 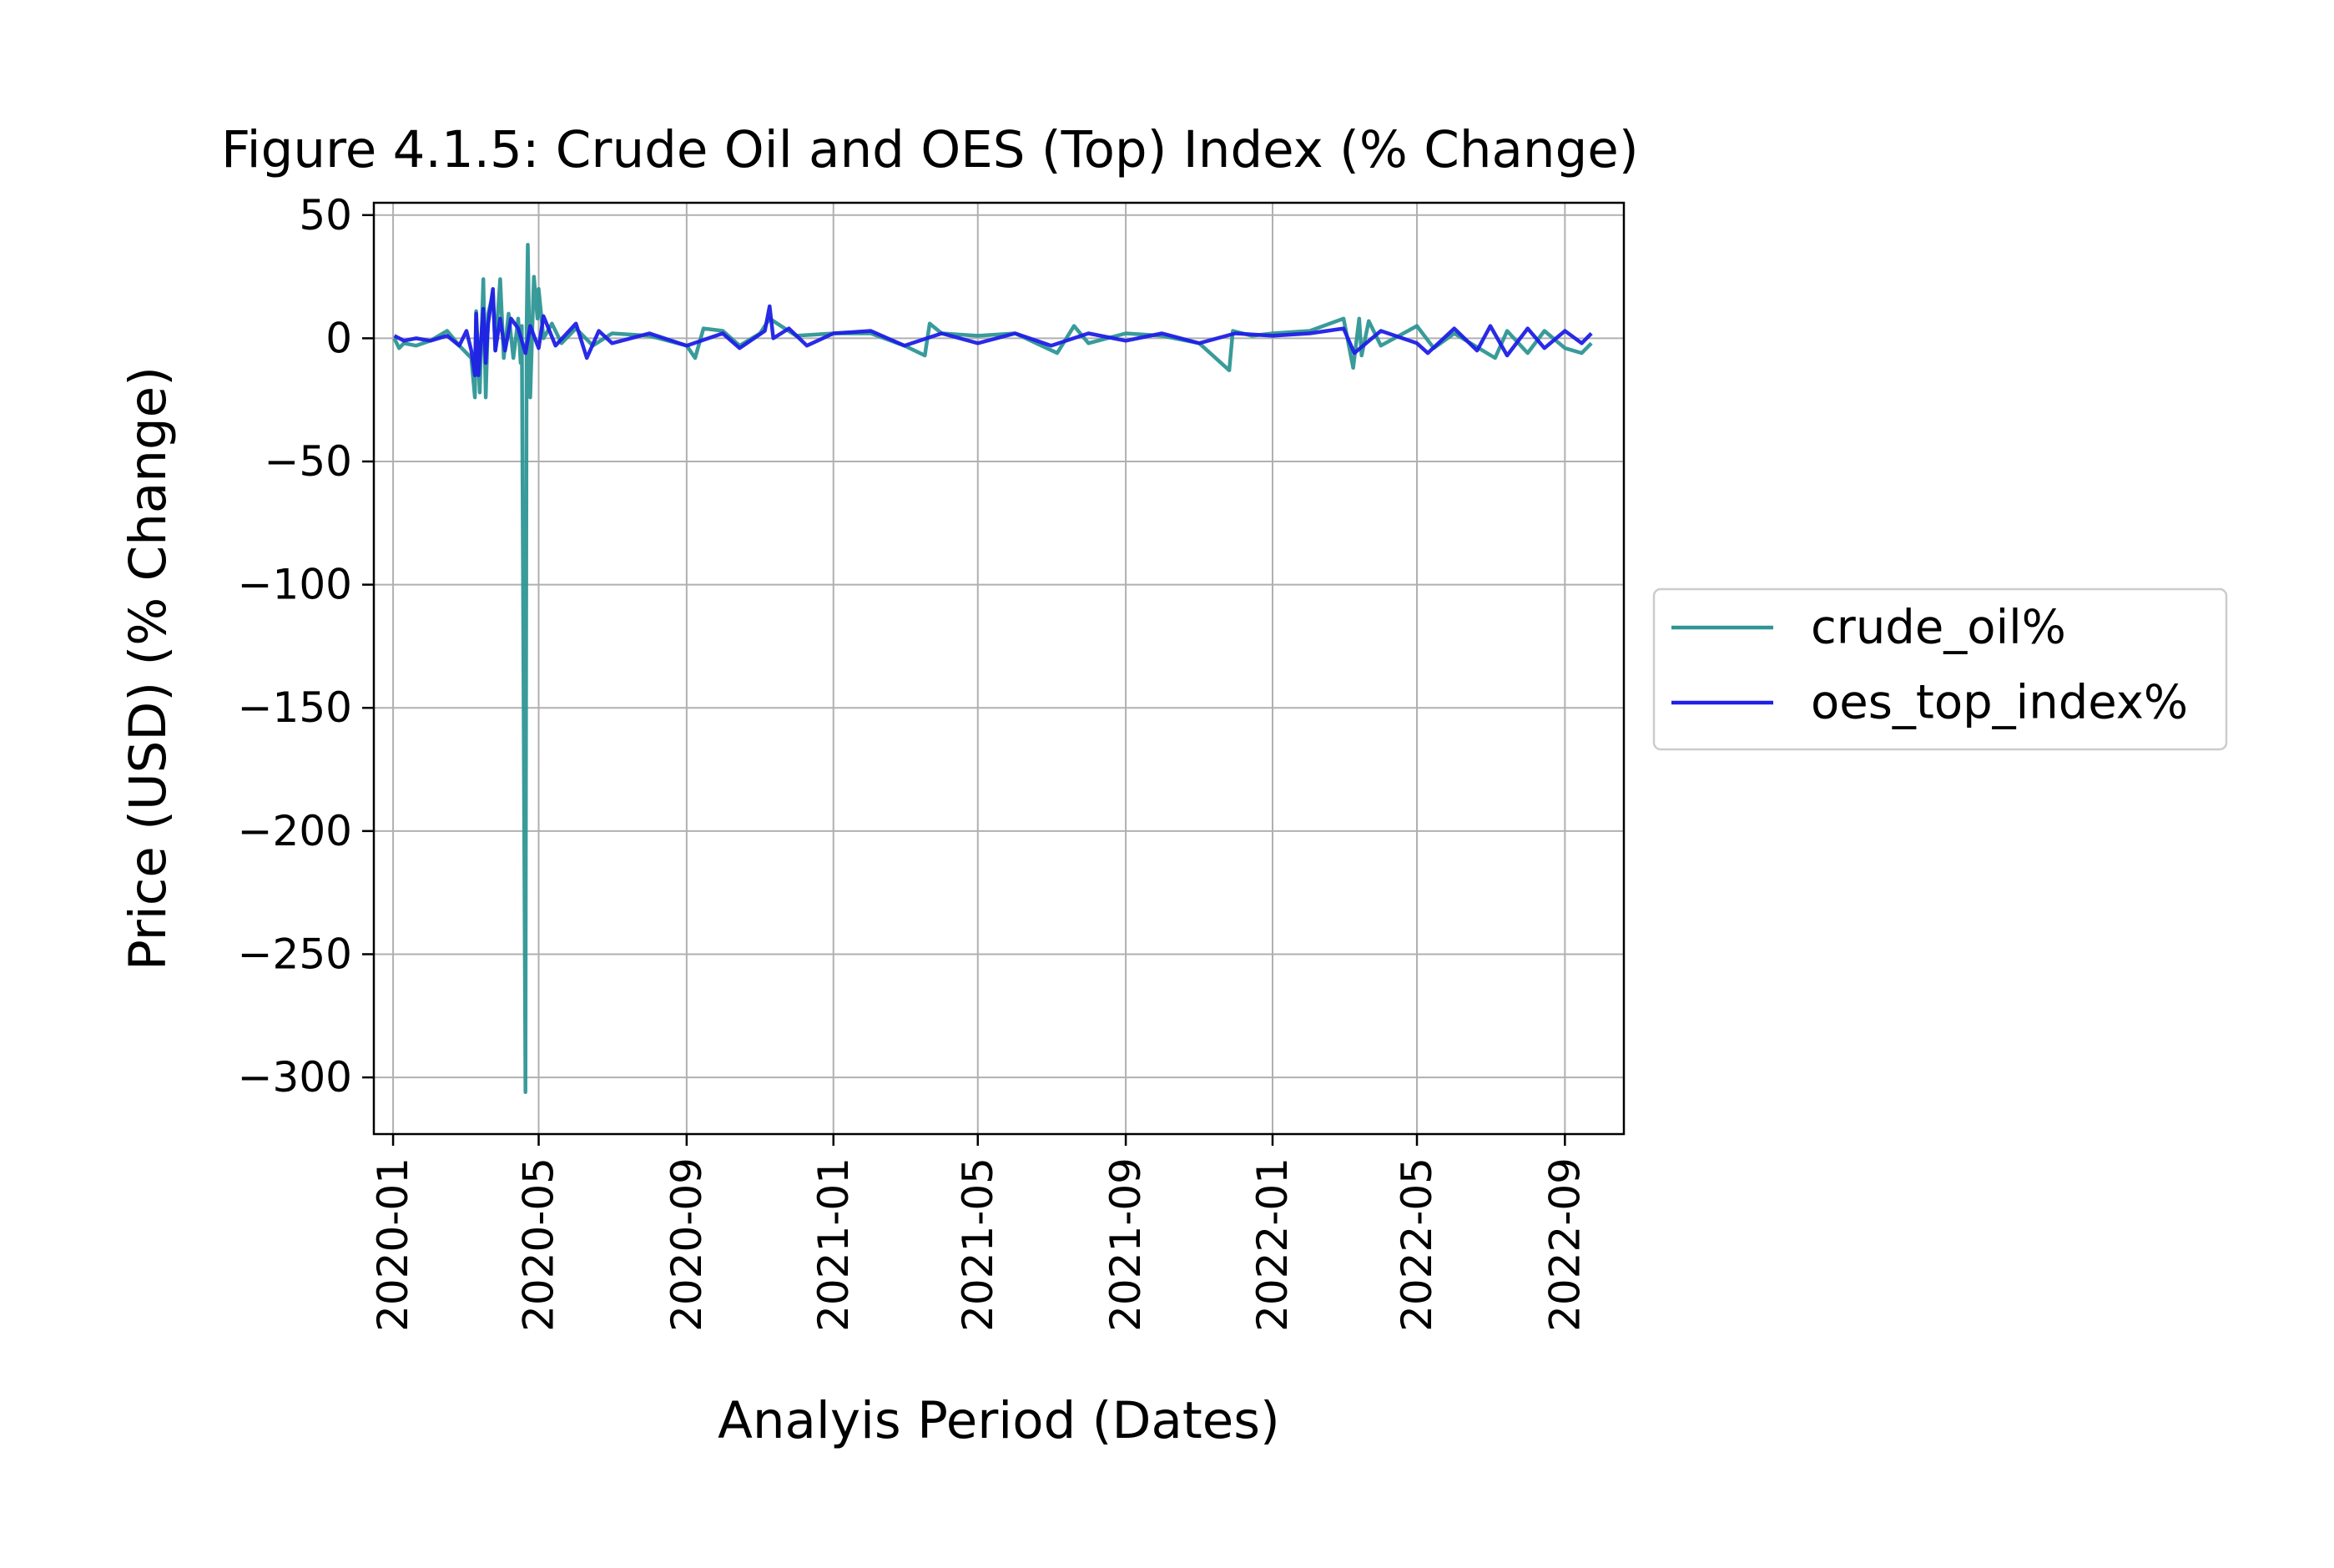 What do you see at coordinates (993, 332) in the screenshot?
I see `series-line-oes-top-index` at bounding box center [993, 332].